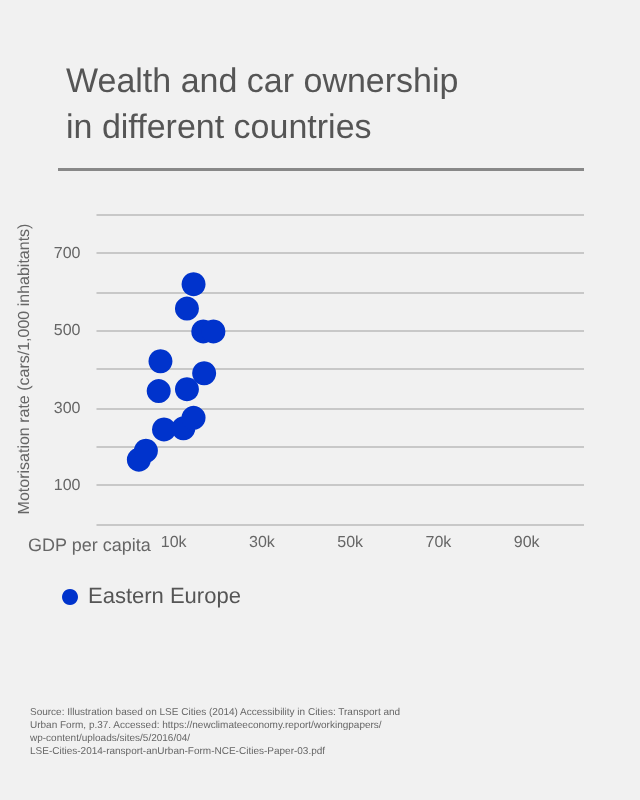 The height and width of the screenshot is (800, 640). I want to click on y-tick-label: 100, so click(67, 485).